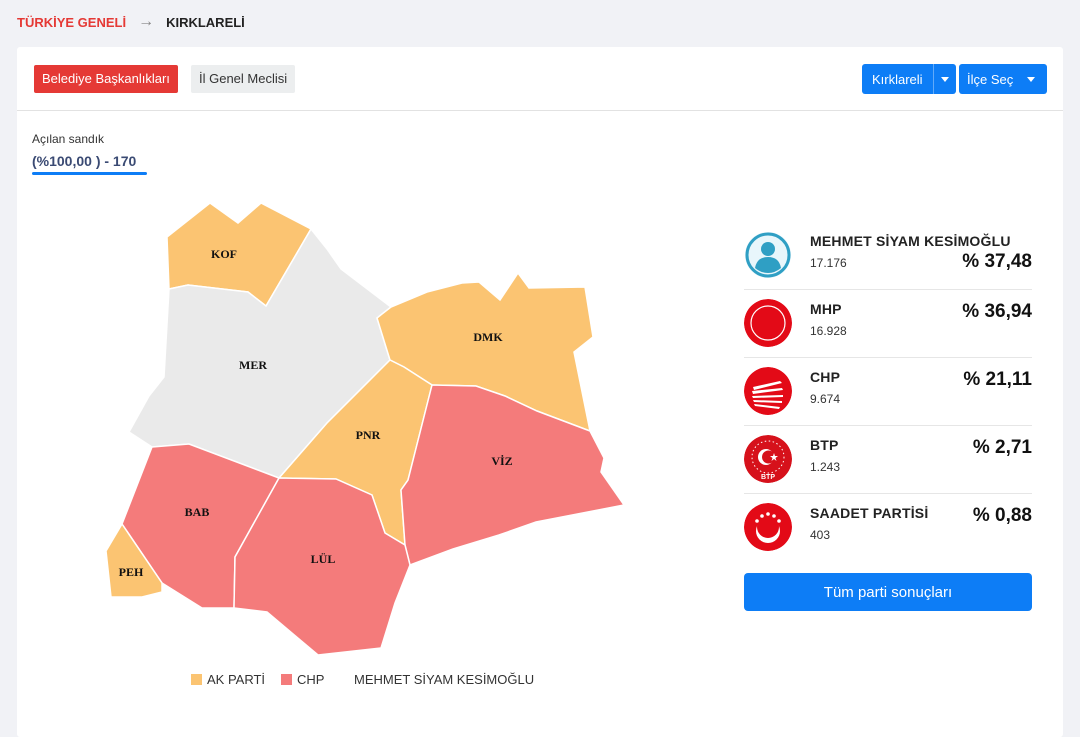 The height and width of the screenshot is (737, 1080). I want to click on vote-count: 17.176, so click(828, 263).